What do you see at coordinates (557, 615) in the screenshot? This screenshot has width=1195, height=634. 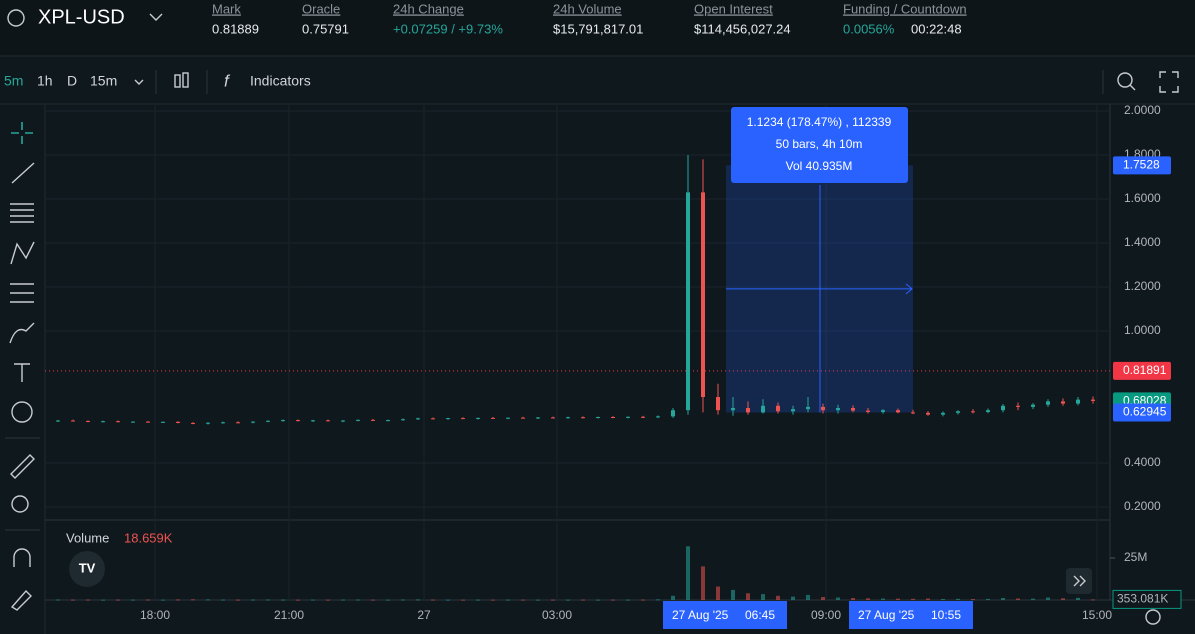 I see `x-tick-label: 03:00` at bounding box center [557, 615].